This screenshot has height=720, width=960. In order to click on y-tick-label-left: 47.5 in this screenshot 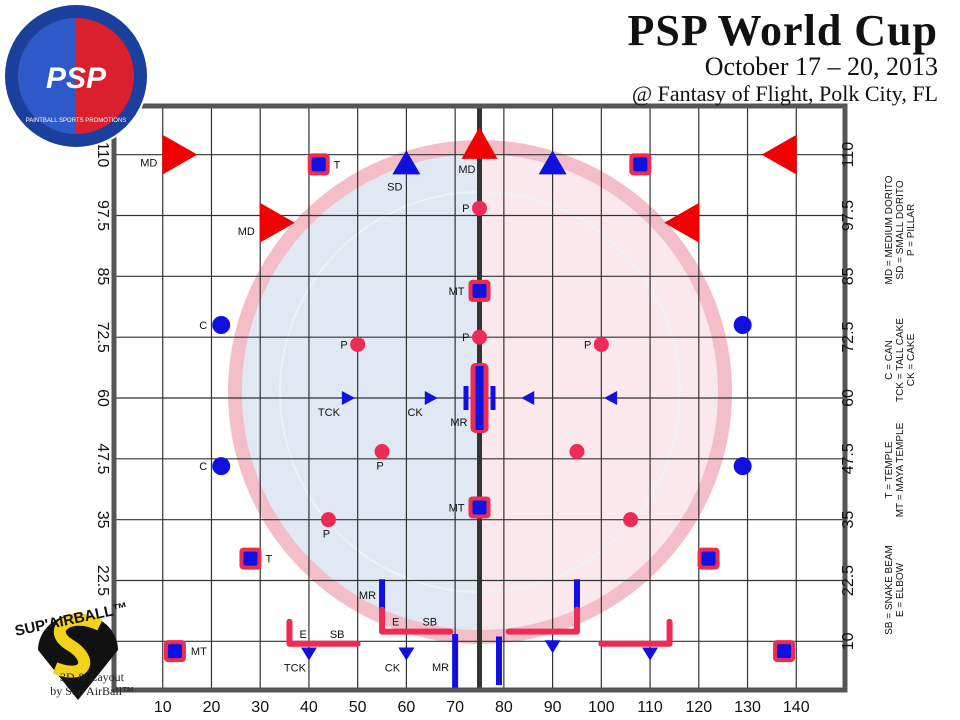, I will do `click(102, 458)`.